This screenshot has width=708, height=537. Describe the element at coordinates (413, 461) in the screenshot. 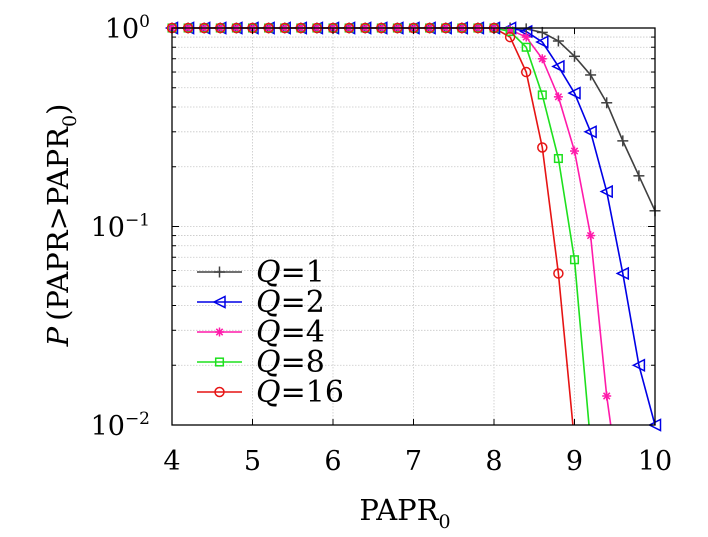

I see `x-tick-label: 7` at that location.